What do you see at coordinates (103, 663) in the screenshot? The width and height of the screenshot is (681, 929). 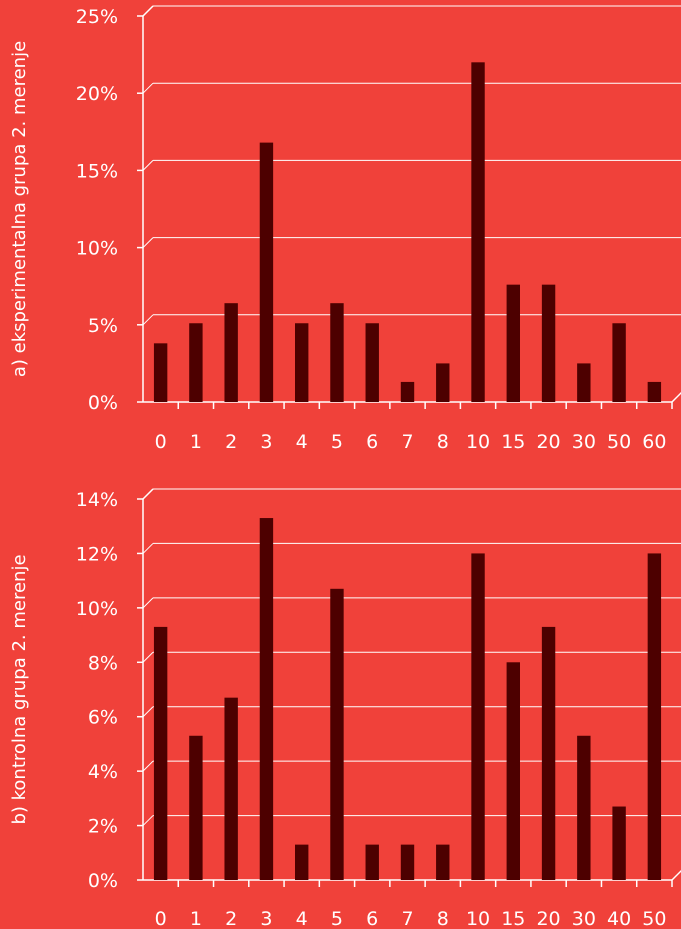 I see `y-tick-label: 8%` at bounding box center [103, 663].